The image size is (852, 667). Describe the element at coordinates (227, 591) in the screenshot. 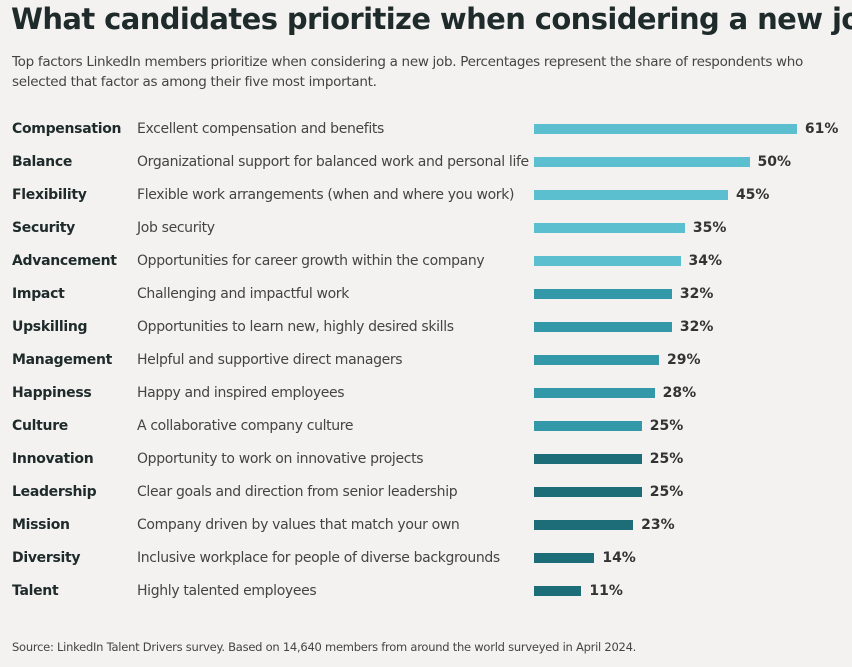

I see `category-description: Highly talented employees` at that location.